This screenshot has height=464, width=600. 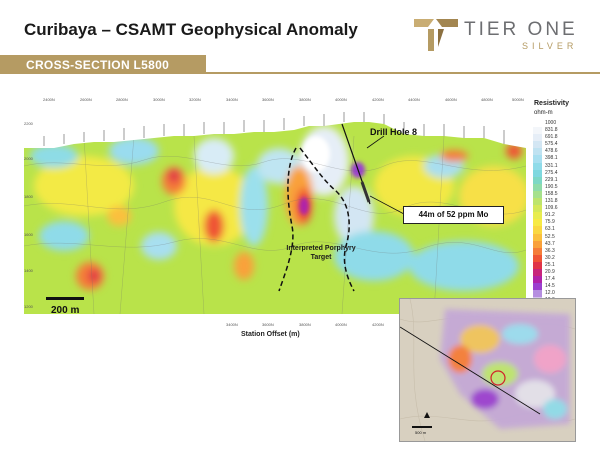 I want to click on target-outline-left, so click(x=287, y=219).